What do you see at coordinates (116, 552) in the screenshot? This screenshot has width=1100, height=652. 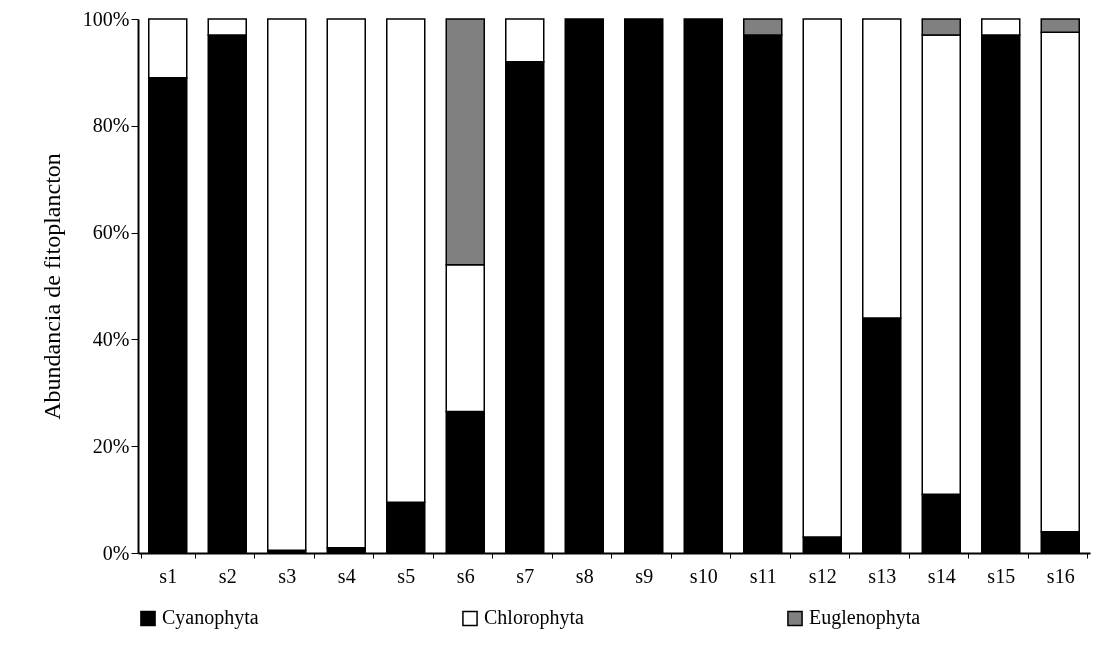 I see `y-tick-label: 0%` at bounding box center [116, 552].